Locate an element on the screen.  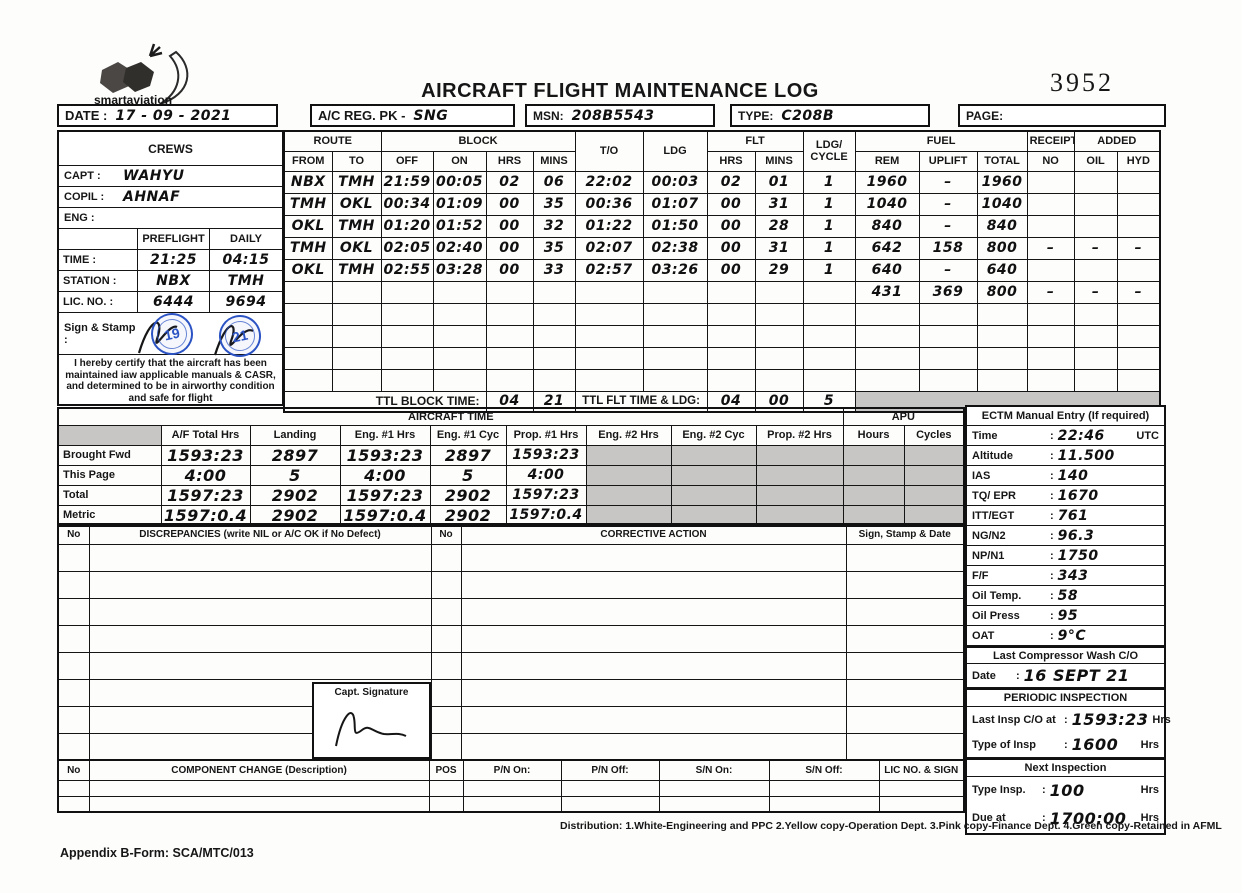
cell-takeoff: 00:36 is located at coordinates (609, 204).